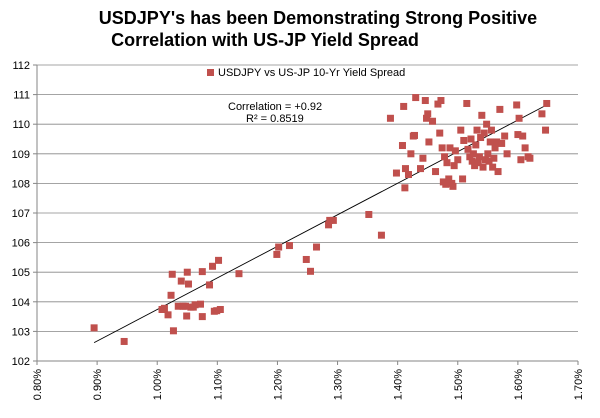  What do you see at coordinates (459, 384) in the screenshot?
I see `x-tick-label: 1.50%` at bounding box center [459, 384].